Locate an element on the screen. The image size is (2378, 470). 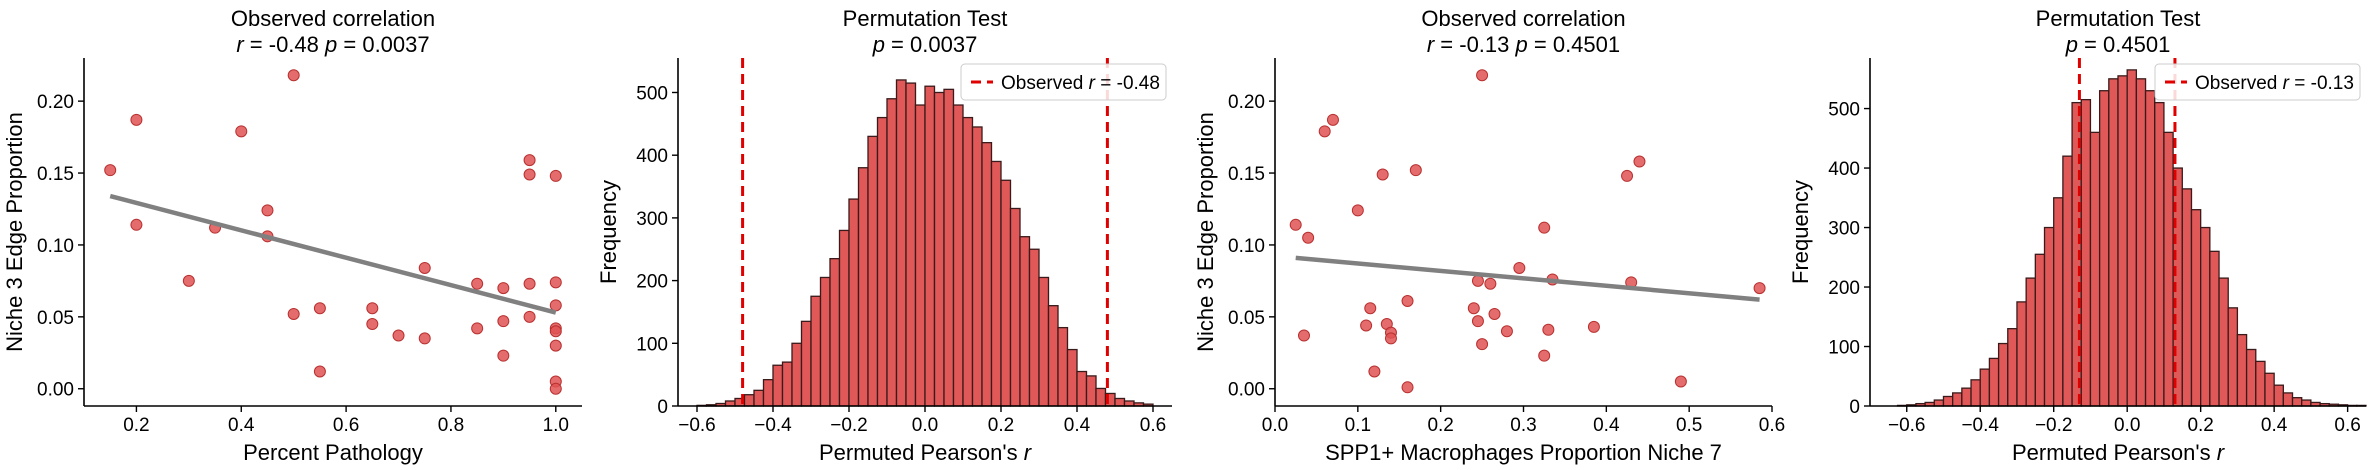
y-tick-label: 0.00 is located at coordinates (1246, 390).